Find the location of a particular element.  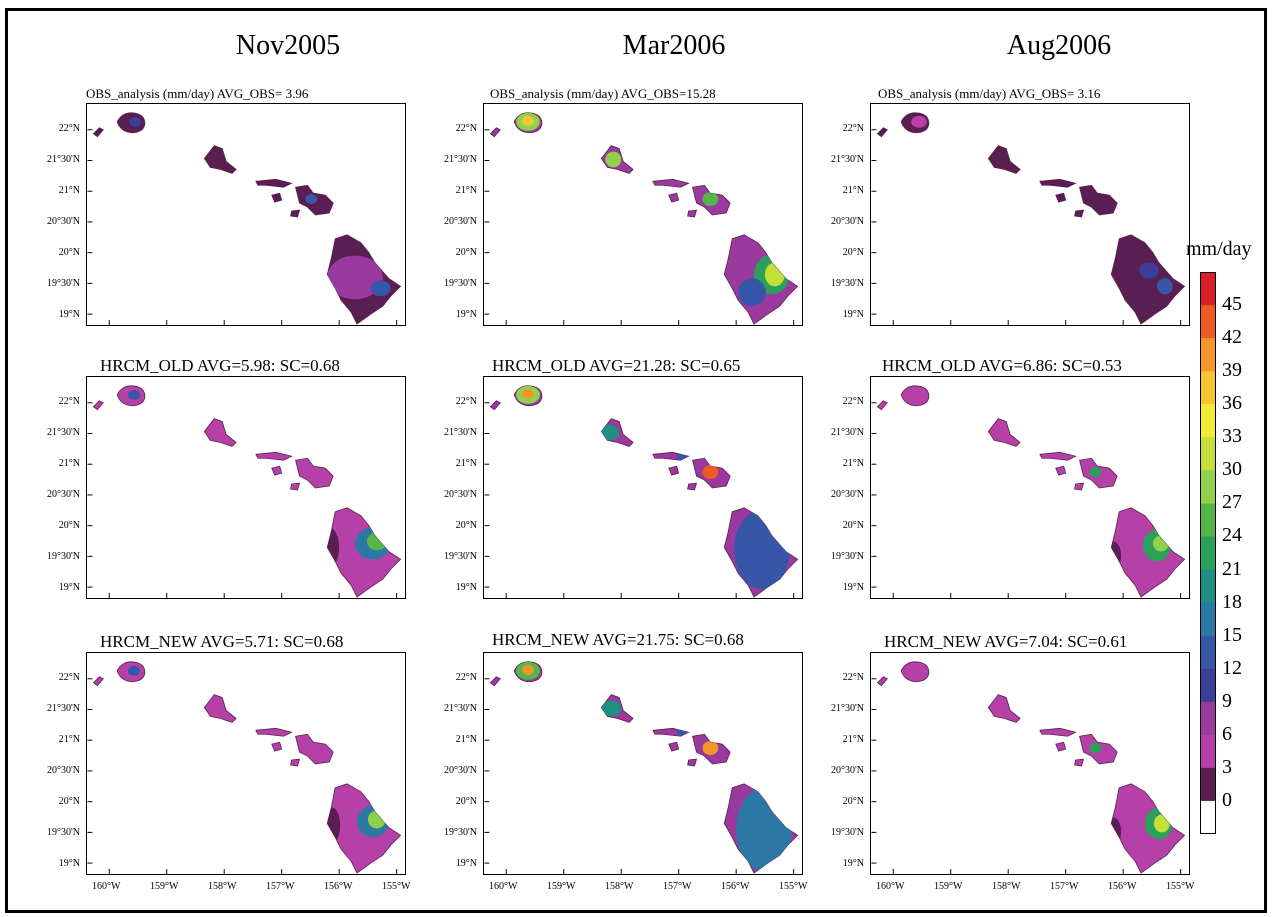

colorbar-border is located at coordinates (1208, 553).